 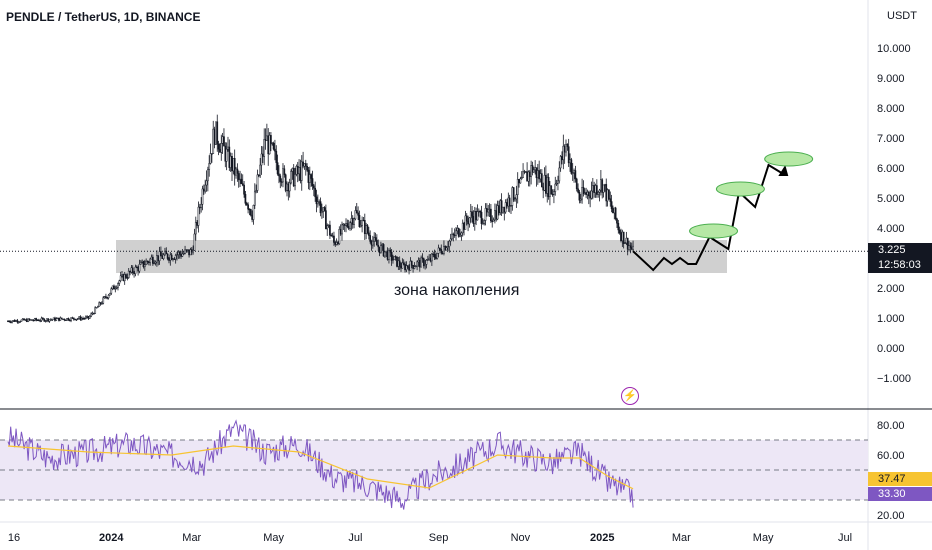 What do you see at coordinates (191, 538) in the screenshot?
I see `time-tick-label: Mar` at bounding box center [191, 538].